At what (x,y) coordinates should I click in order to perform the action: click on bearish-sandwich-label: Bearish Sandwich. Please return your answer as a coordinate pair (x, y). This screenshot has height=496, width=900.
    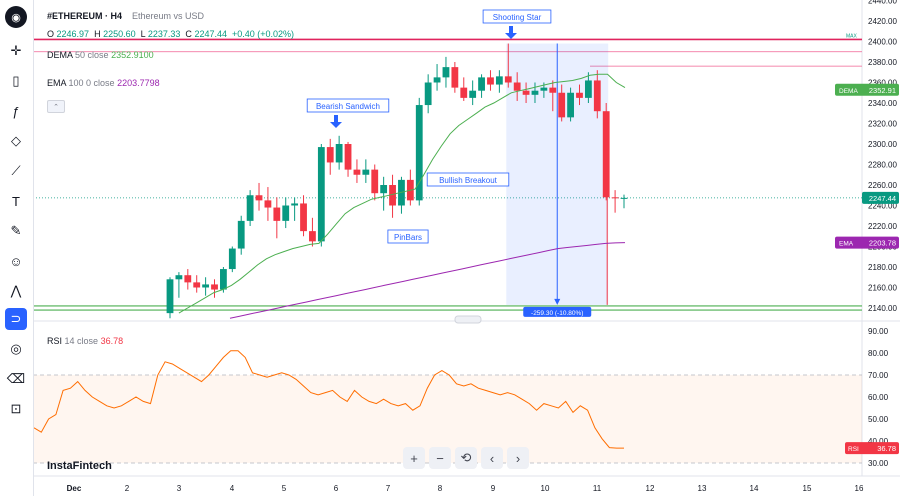
    Looking at the image, I should click on (348, 106).